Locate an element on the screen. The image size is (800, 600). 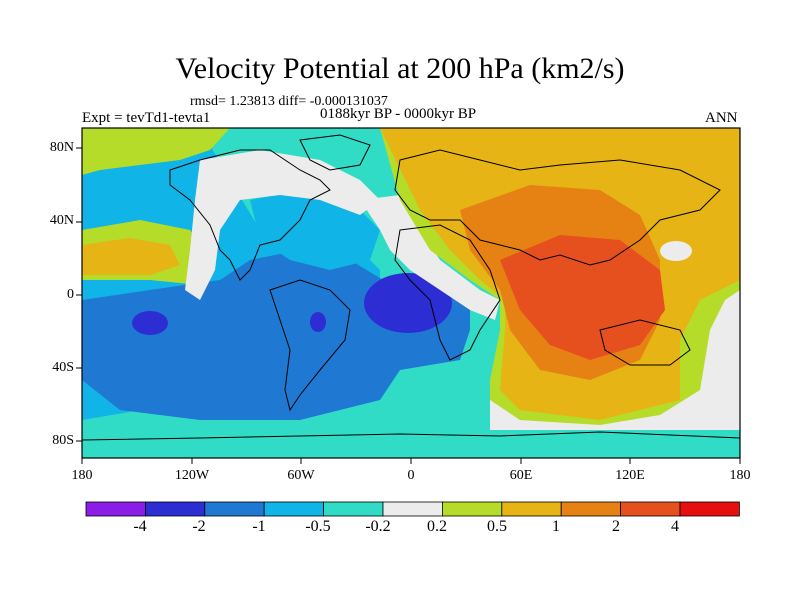
x-tick-120e: 120E is located at coordinates (630, 475).